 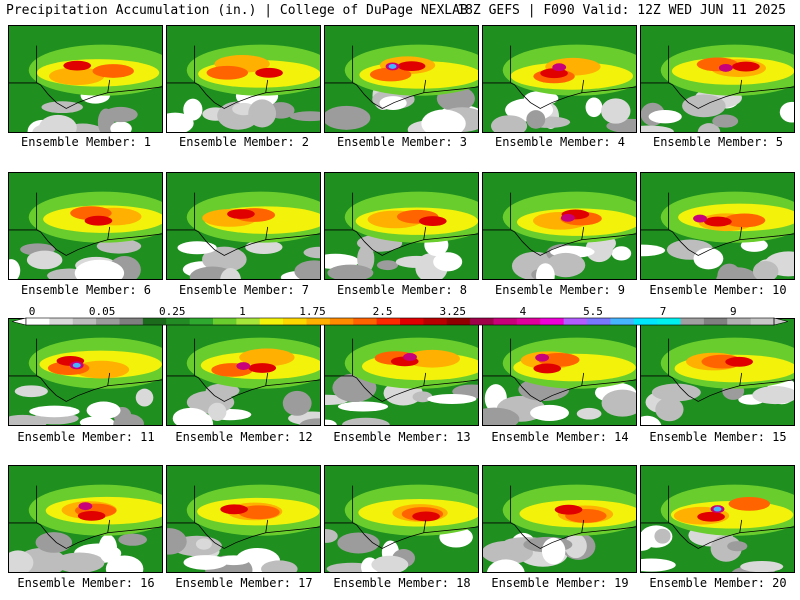 I want to click on colorbar-tick-label: 0.25, so click(x=172, y=312).